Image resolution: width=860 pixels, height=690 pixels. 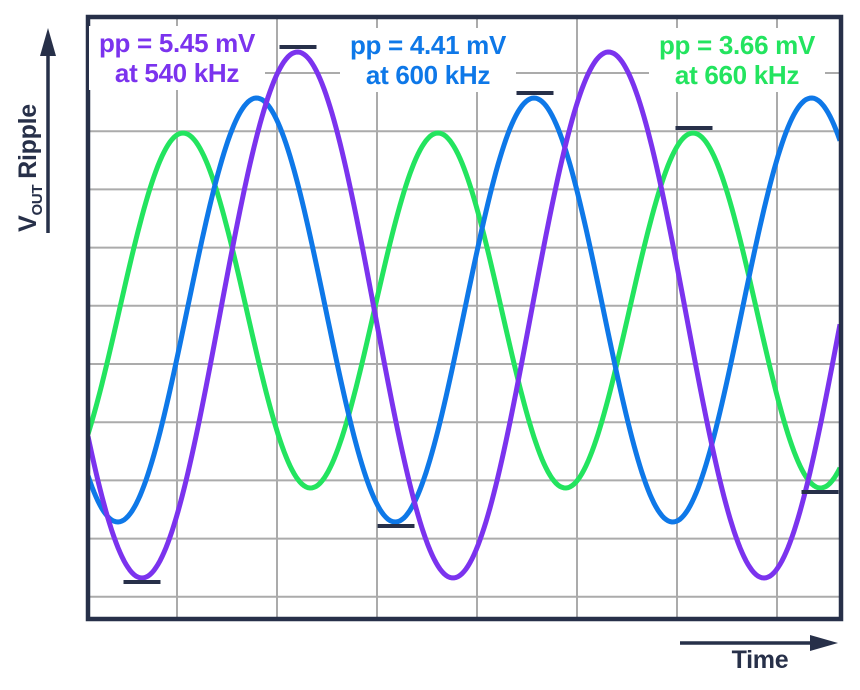 I want to click on annotation-600khz-pp: pp = 4.41 mV, so click(x=428, y=45).